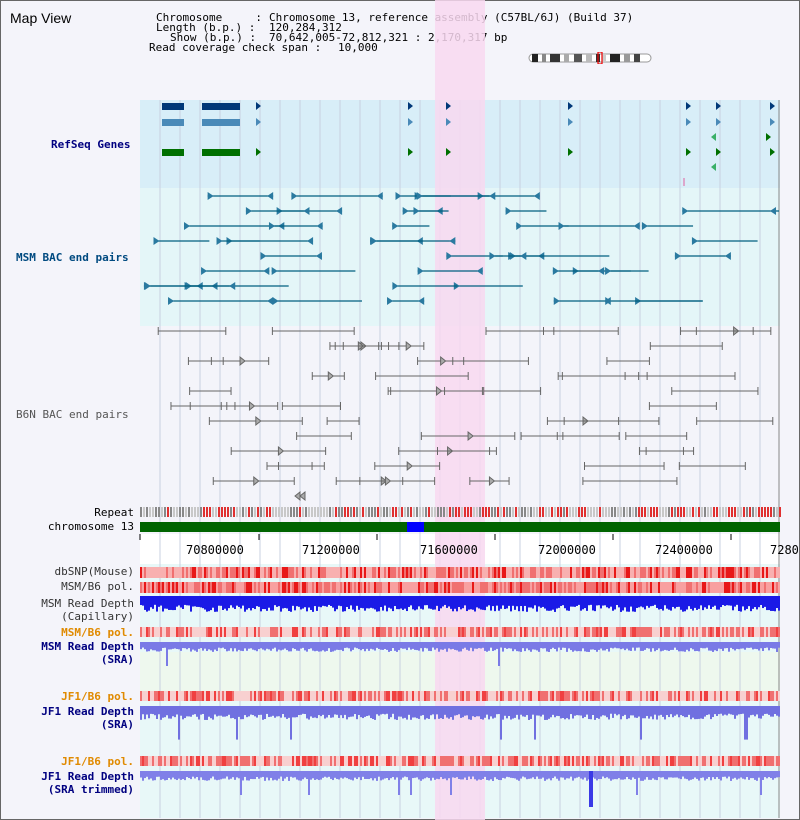 This screenshot has width=800, height=820. What do you see at coordinates (87, 603) in the screenshot?
I see `track-label-msm-depth-cap: MSM Read Depth` at bounding box center [87, 603].